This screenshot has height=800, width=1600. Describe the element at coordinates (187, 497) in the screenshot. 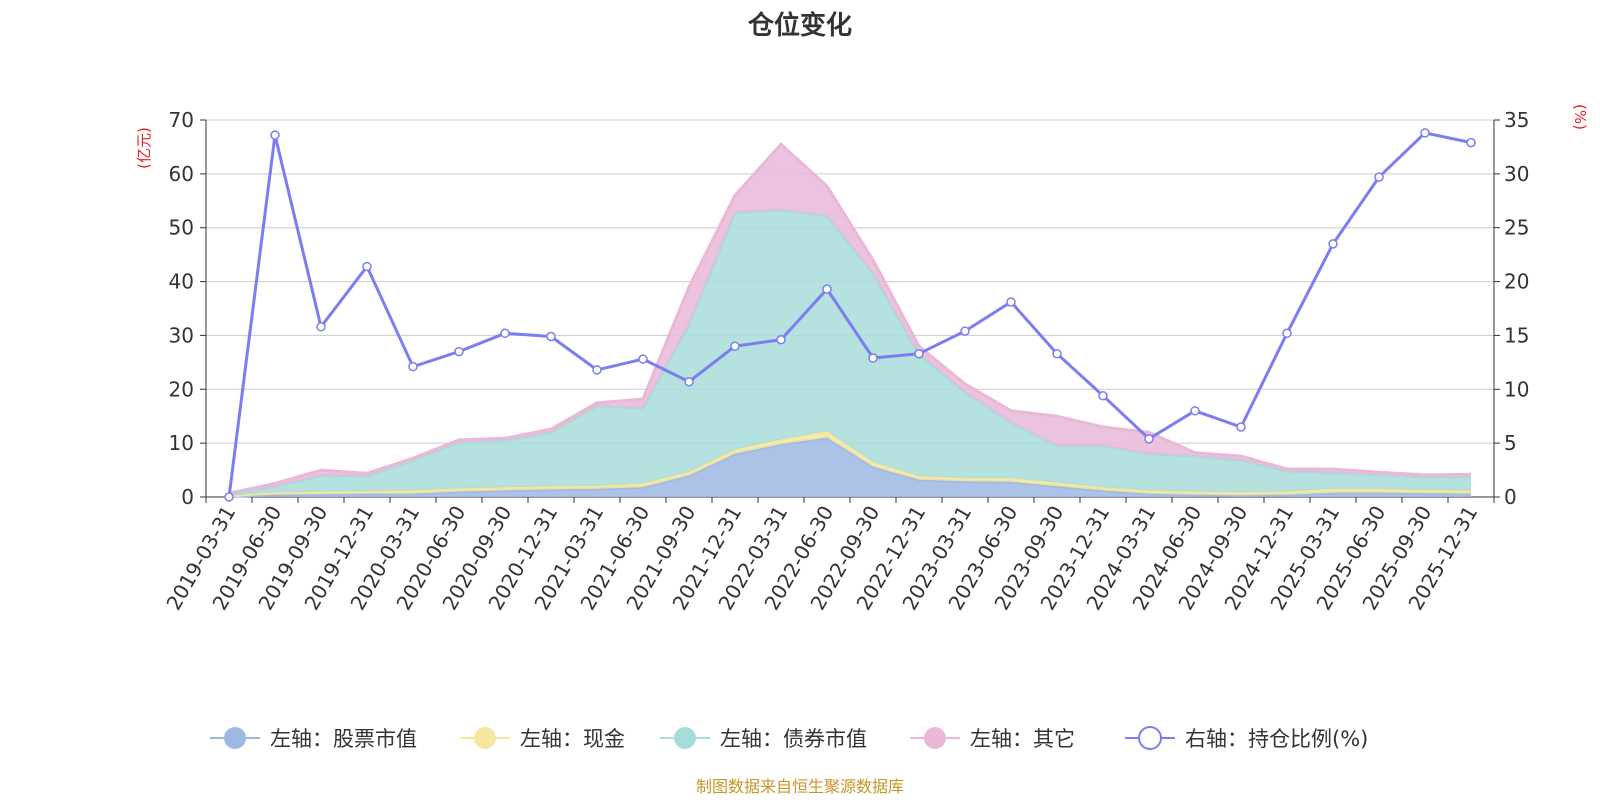

I see `left-axis-tick-label: 0` at that location.